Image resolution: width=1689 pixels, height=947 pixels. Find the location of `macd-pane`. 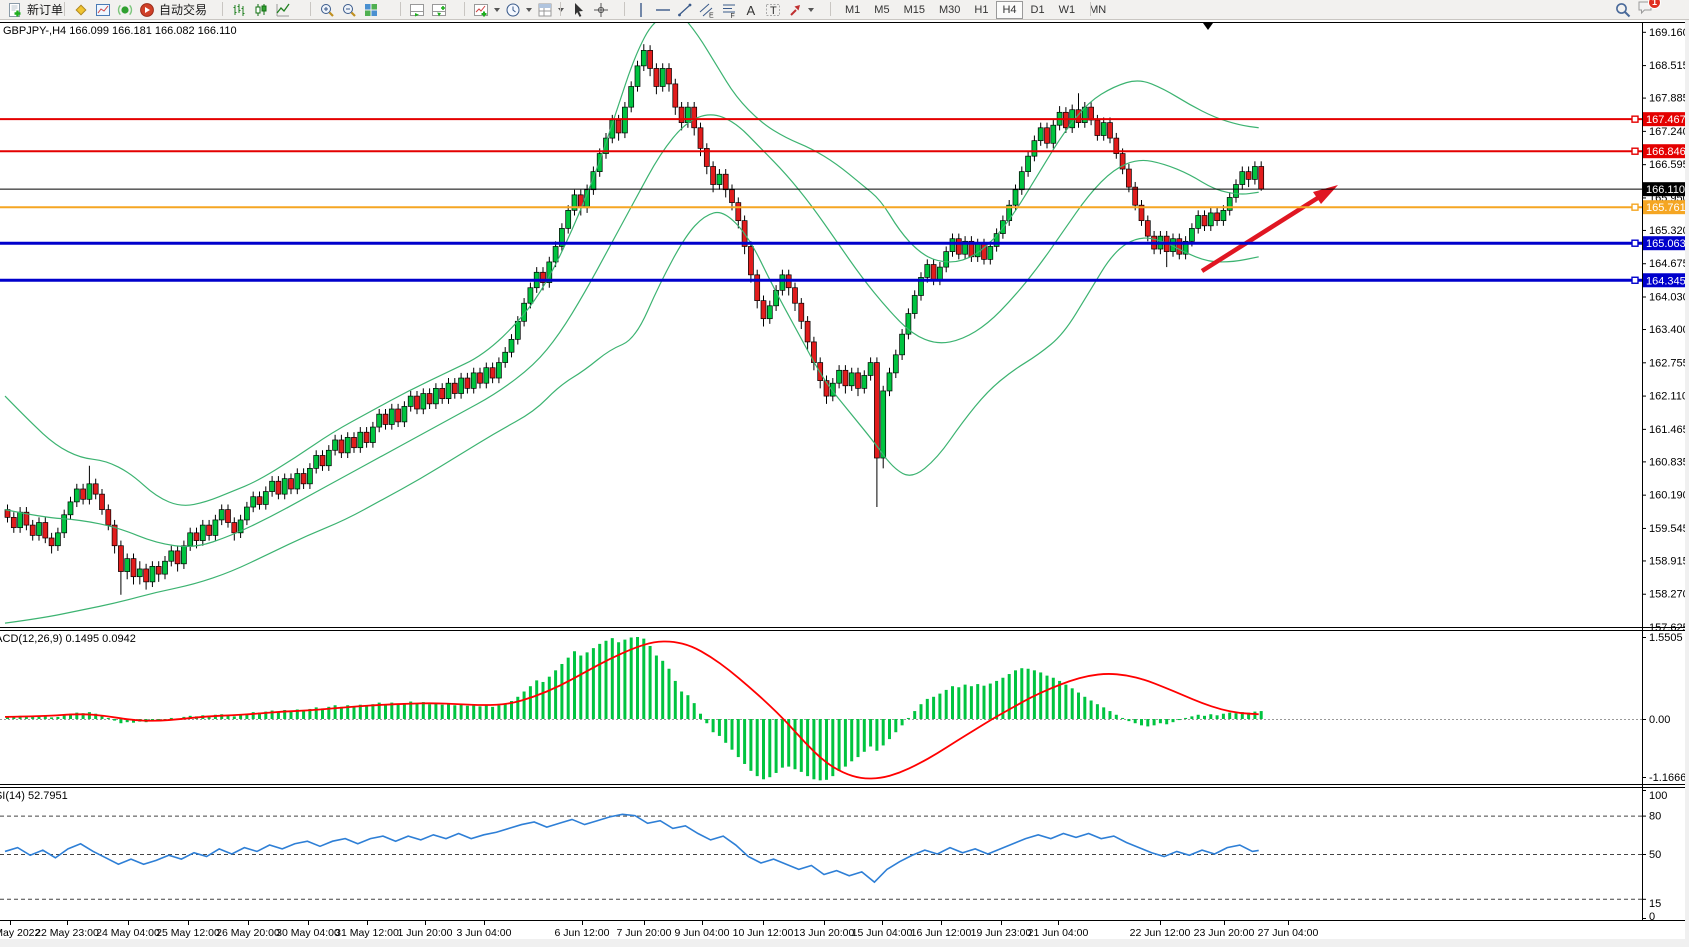

macd-pane is located at coordinates (821, 709).